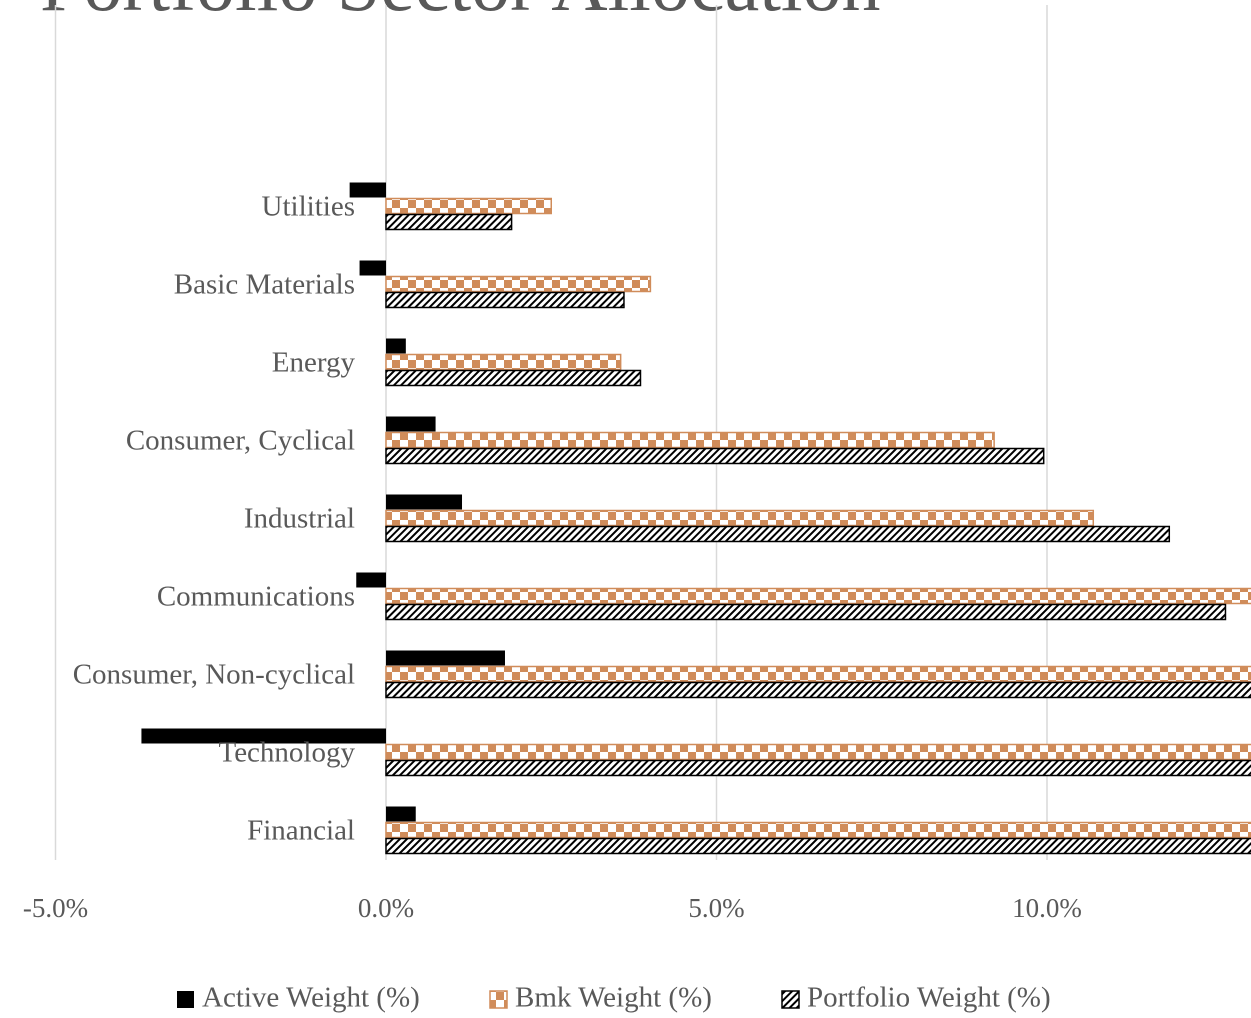  I want to click on x-tick-label: 5.0%, so click(716, 908).